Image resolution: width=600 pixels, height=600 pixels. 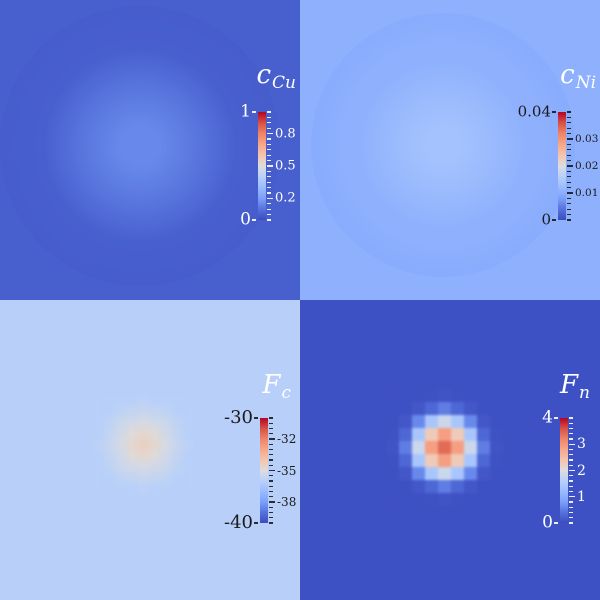 I want to click on field-pixel-grid, so click(x=143, y=445).